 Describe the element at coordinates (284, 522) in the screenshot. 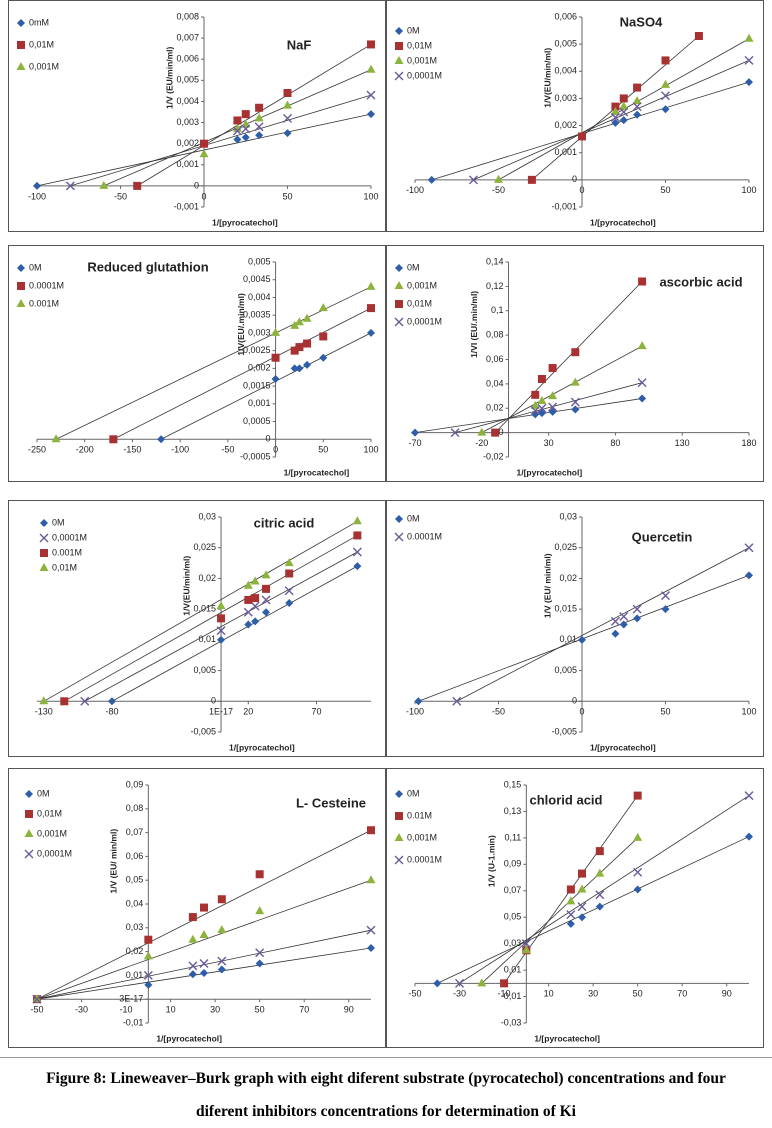

I see `chart-title: citric acid` at that location.